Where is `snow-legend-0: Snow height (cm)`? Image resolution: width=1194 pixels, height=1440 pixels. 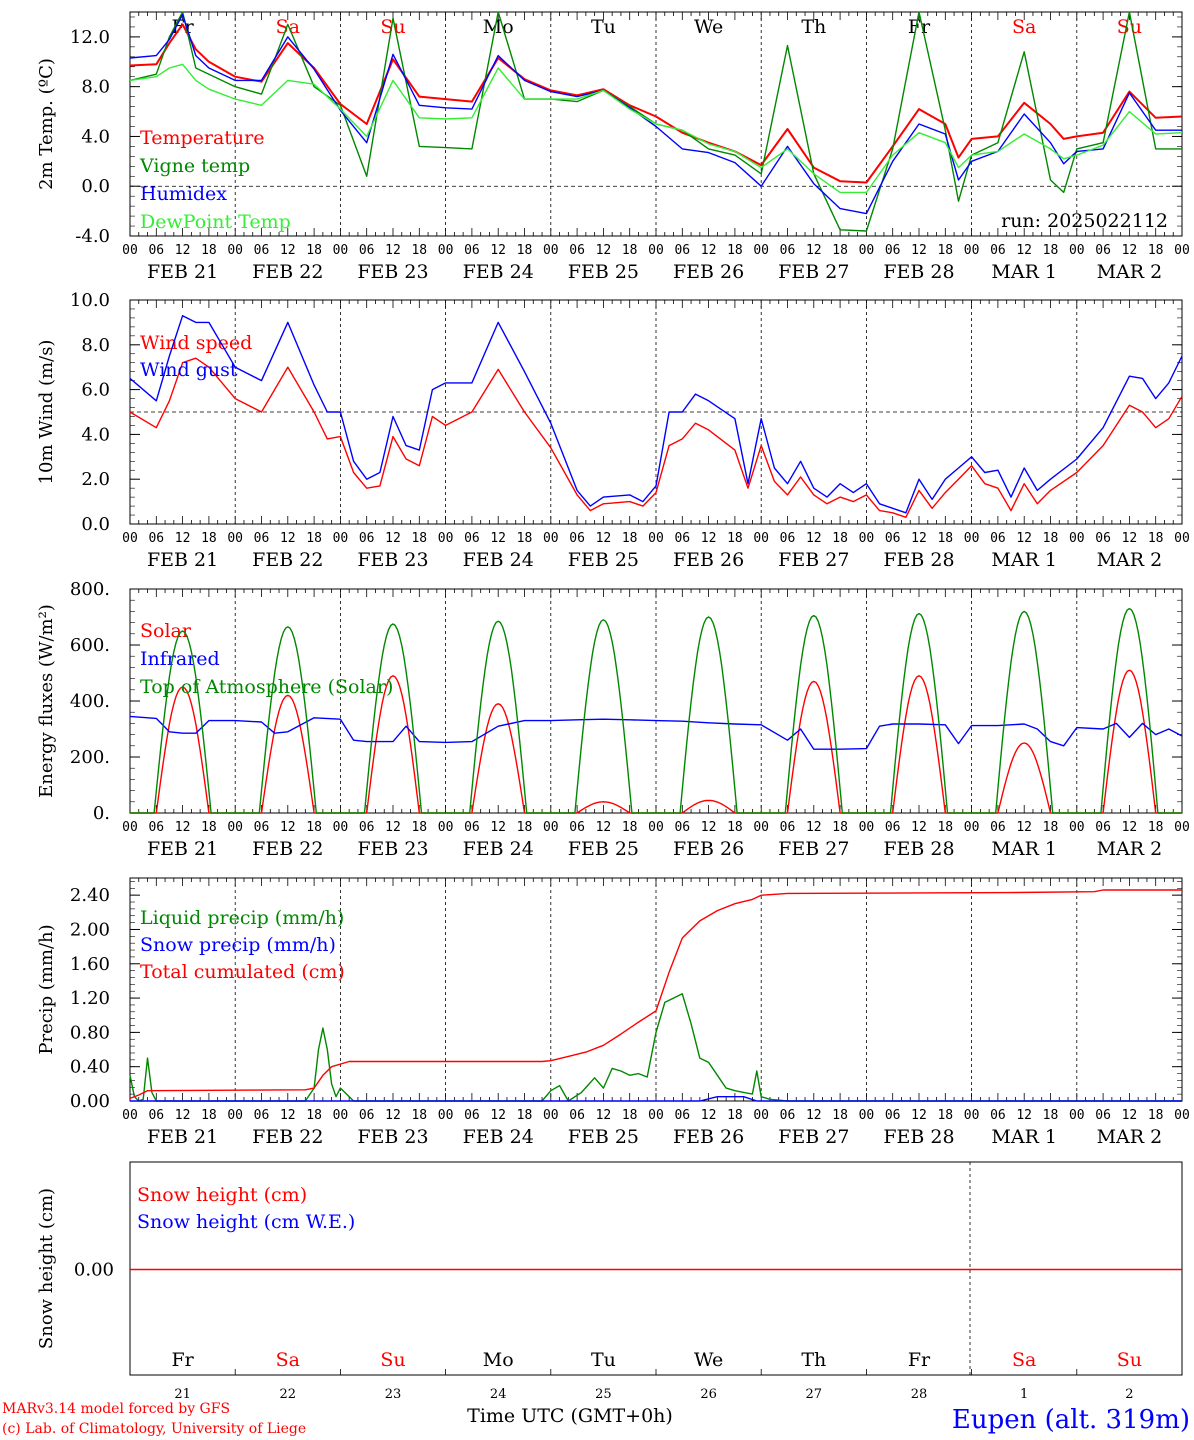
snow-legend-0: Snow height (cm) is located at coordinates (222, 1195).